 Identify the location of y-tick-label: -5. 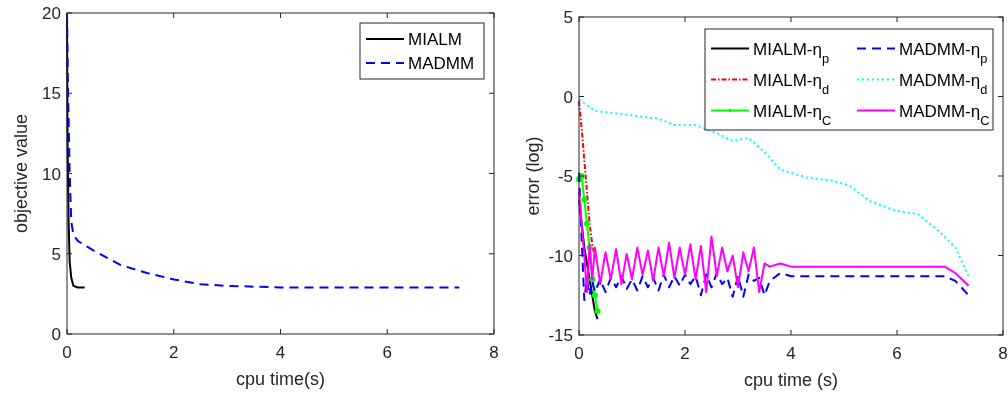
(565, 176).